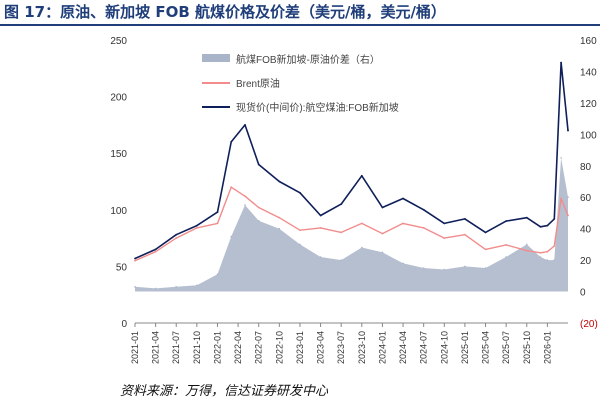 This screenshot has width=600, height=408. Describe the element at coordinates (124, 324) in the screenshot. I see `y-left-tick-label: 0` at that location.